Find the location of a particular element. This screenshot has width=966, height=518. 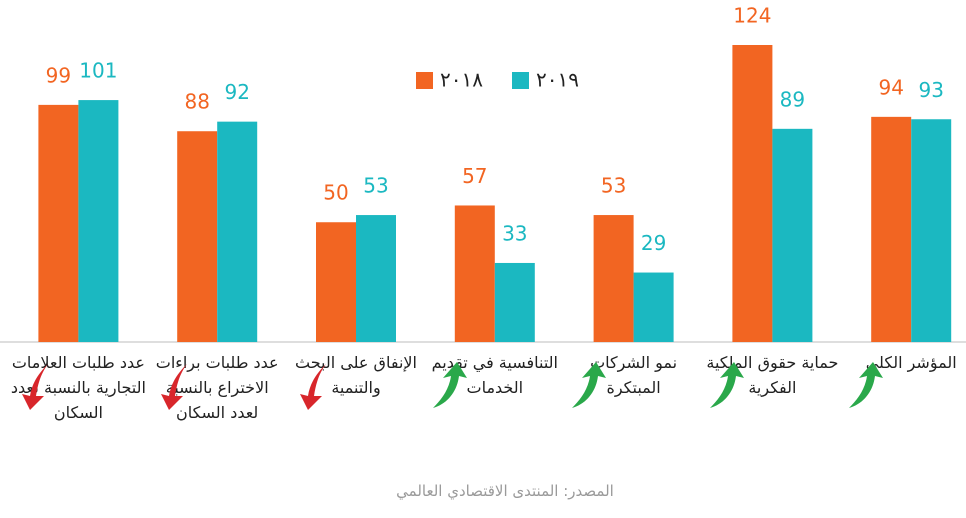

category-block: التنافسية في تقديم الخدمات is located at coordinates (495, 379).